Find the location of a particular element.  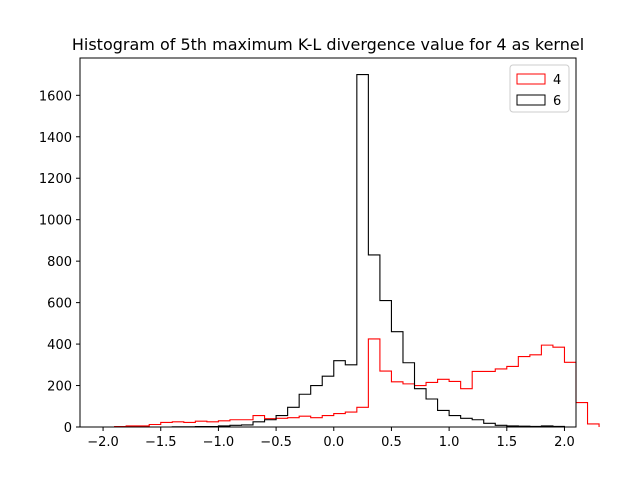

y-tick-label: 1200 is located at coordinates (55, 179).